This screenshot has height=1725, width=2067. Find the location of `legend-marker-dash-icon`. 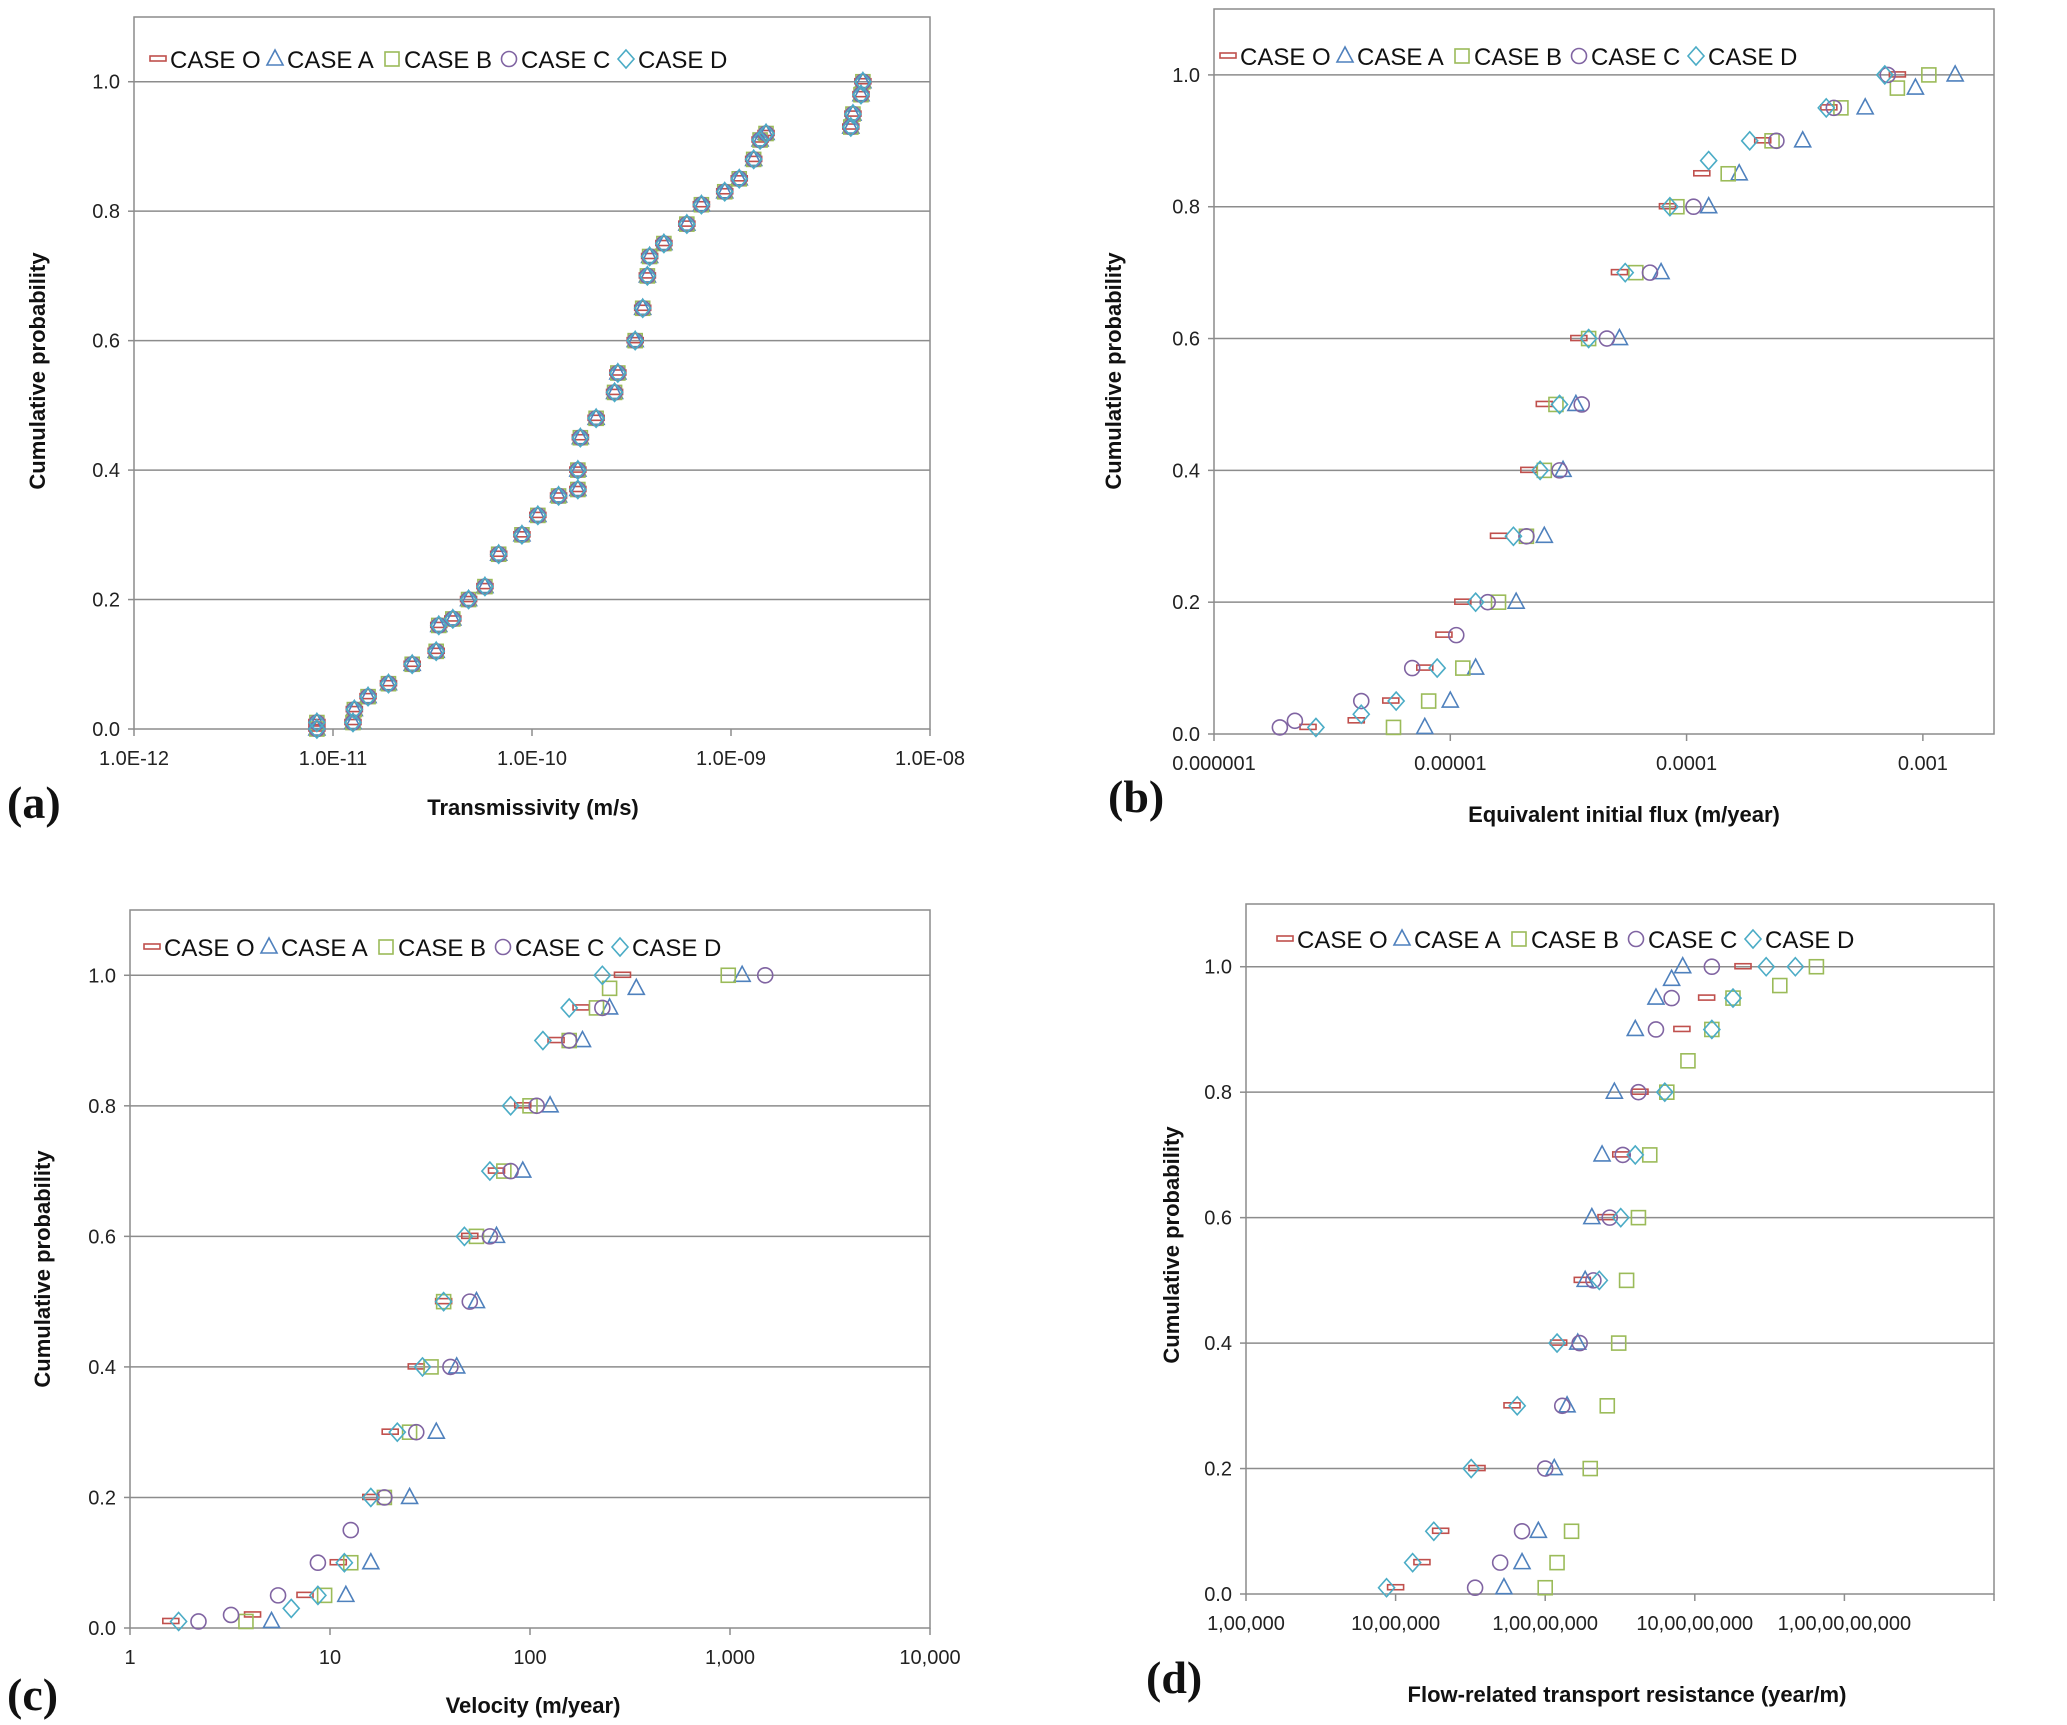

legend-marker-dash-icon is located at coordinates (1285, 938).